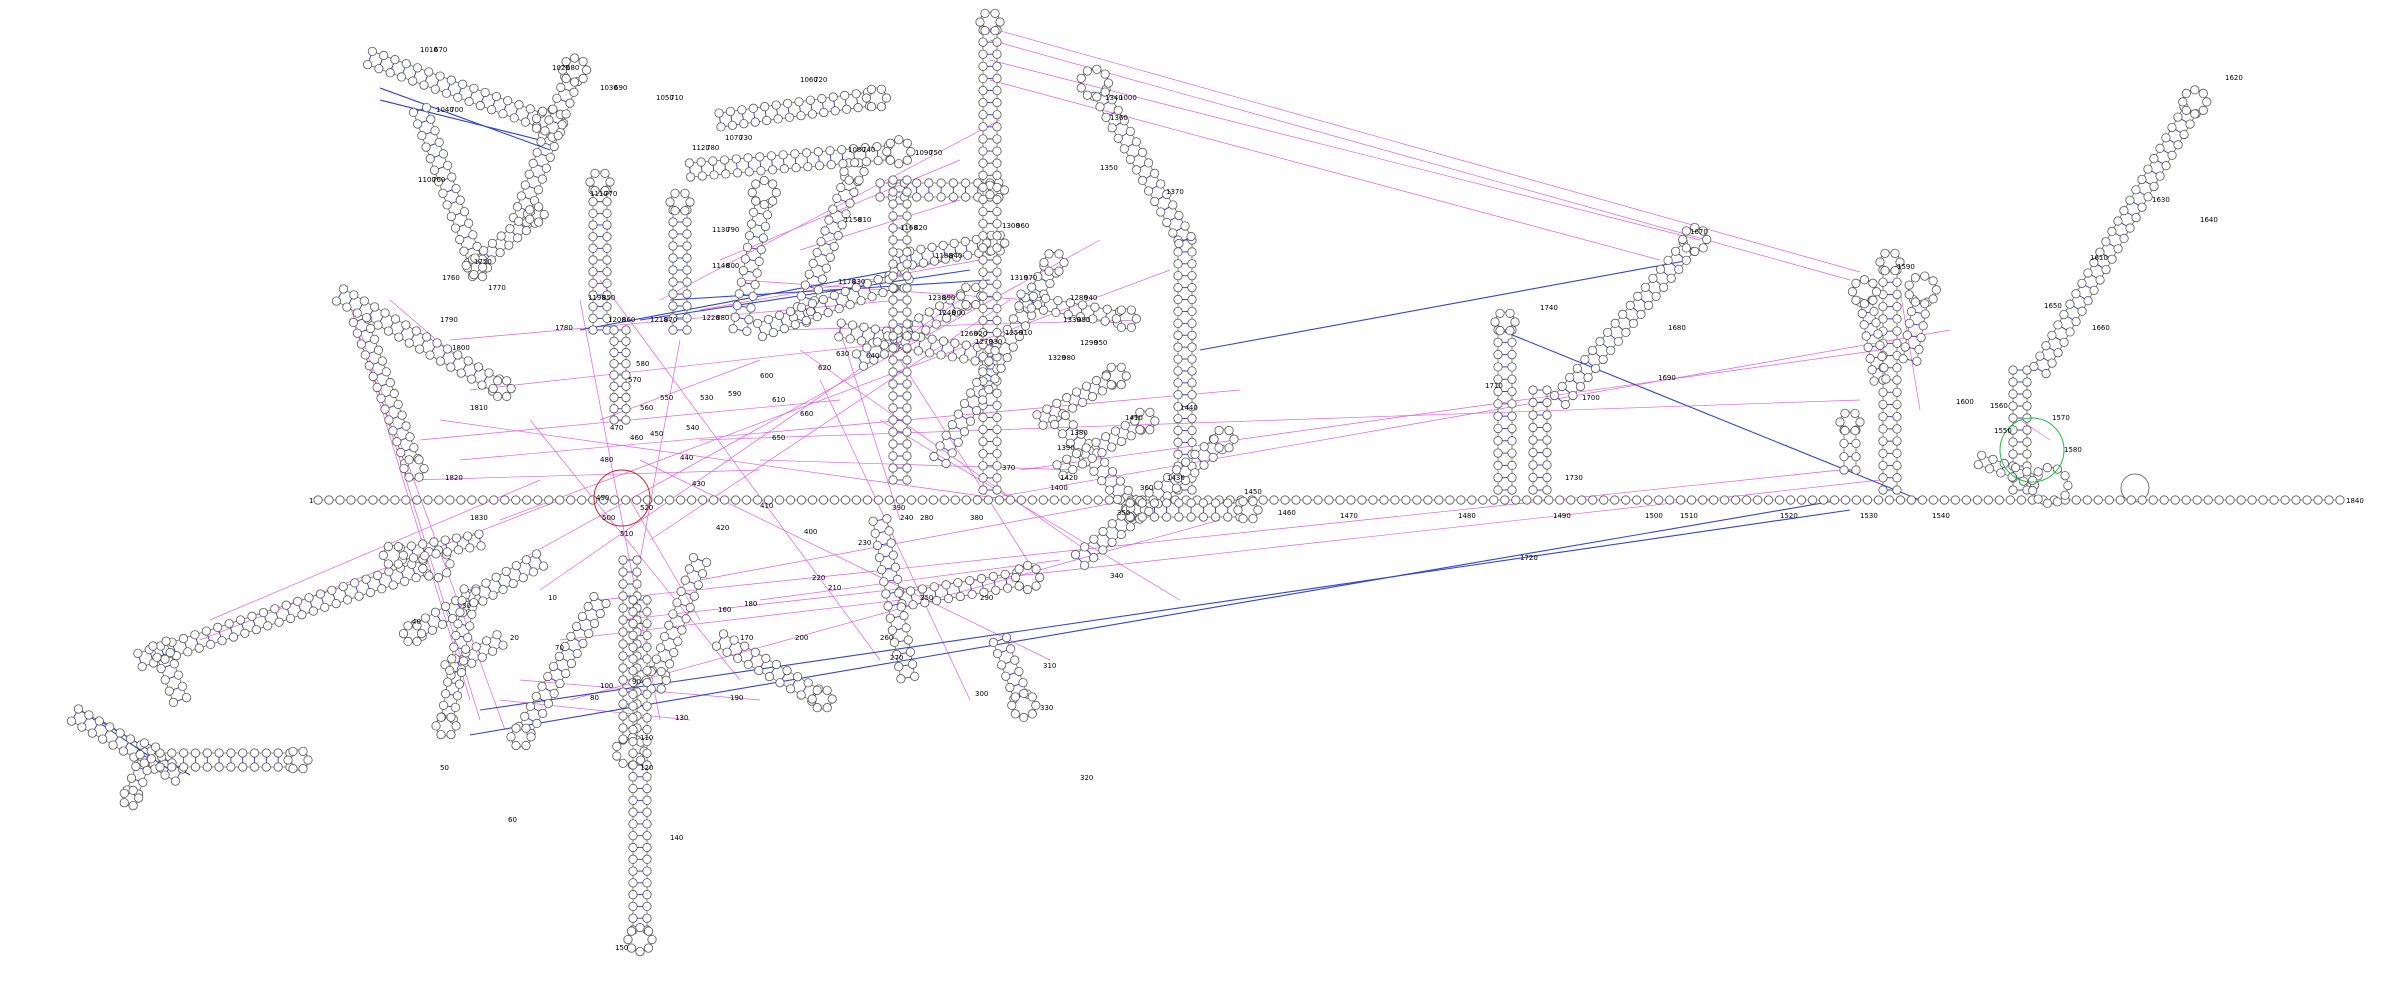 The width and height of the screenshot is (2400, 998). Describe the element at coordinates (1116, 576) in the screenshot. I see `position-label: 340` at that location.